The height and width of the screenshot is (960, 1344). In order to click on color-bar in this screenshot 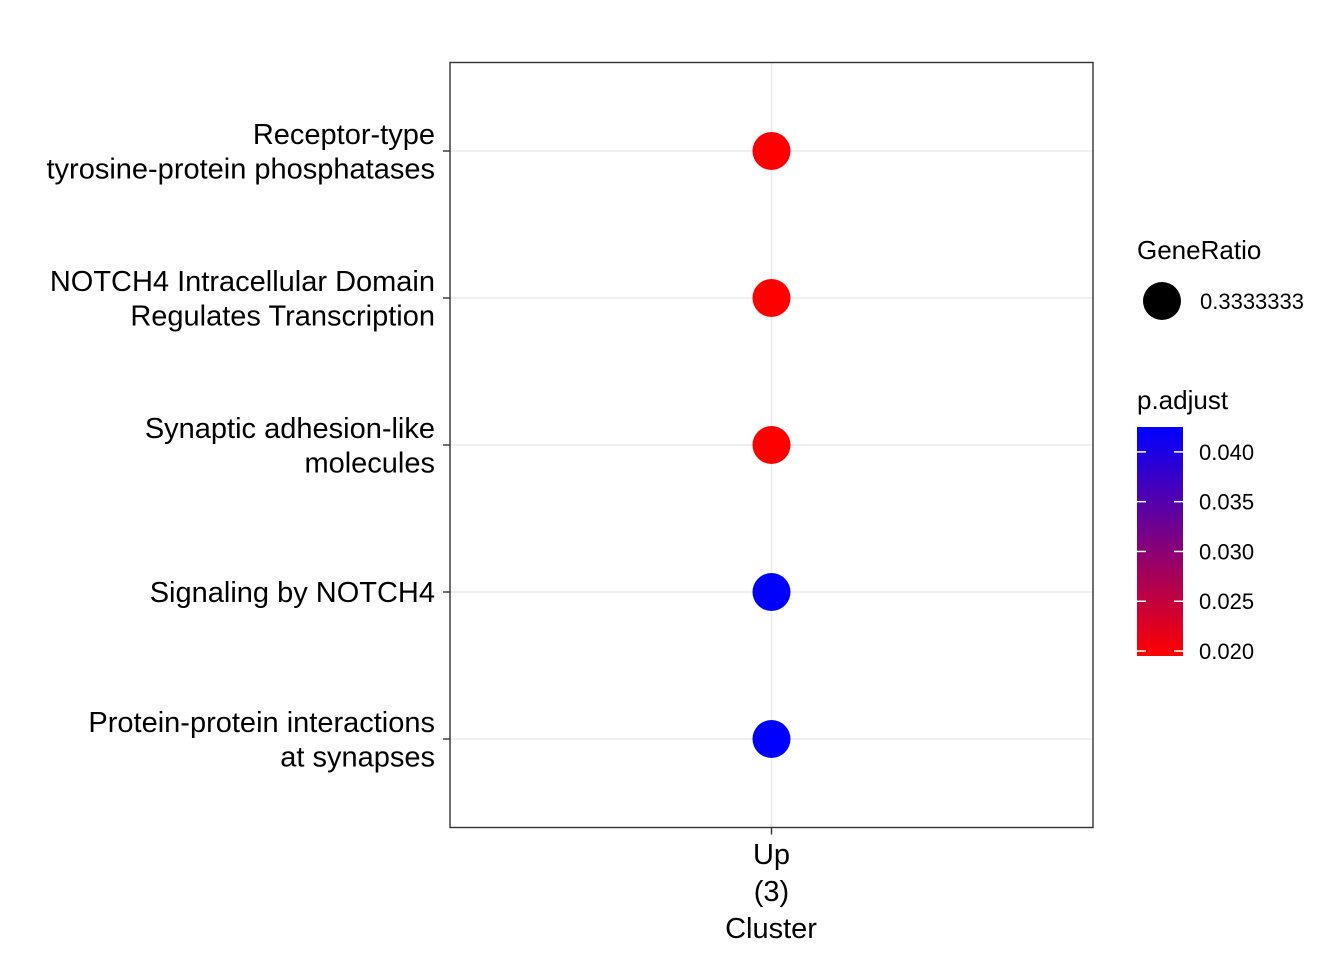, I will do `click(1160, 541)`.